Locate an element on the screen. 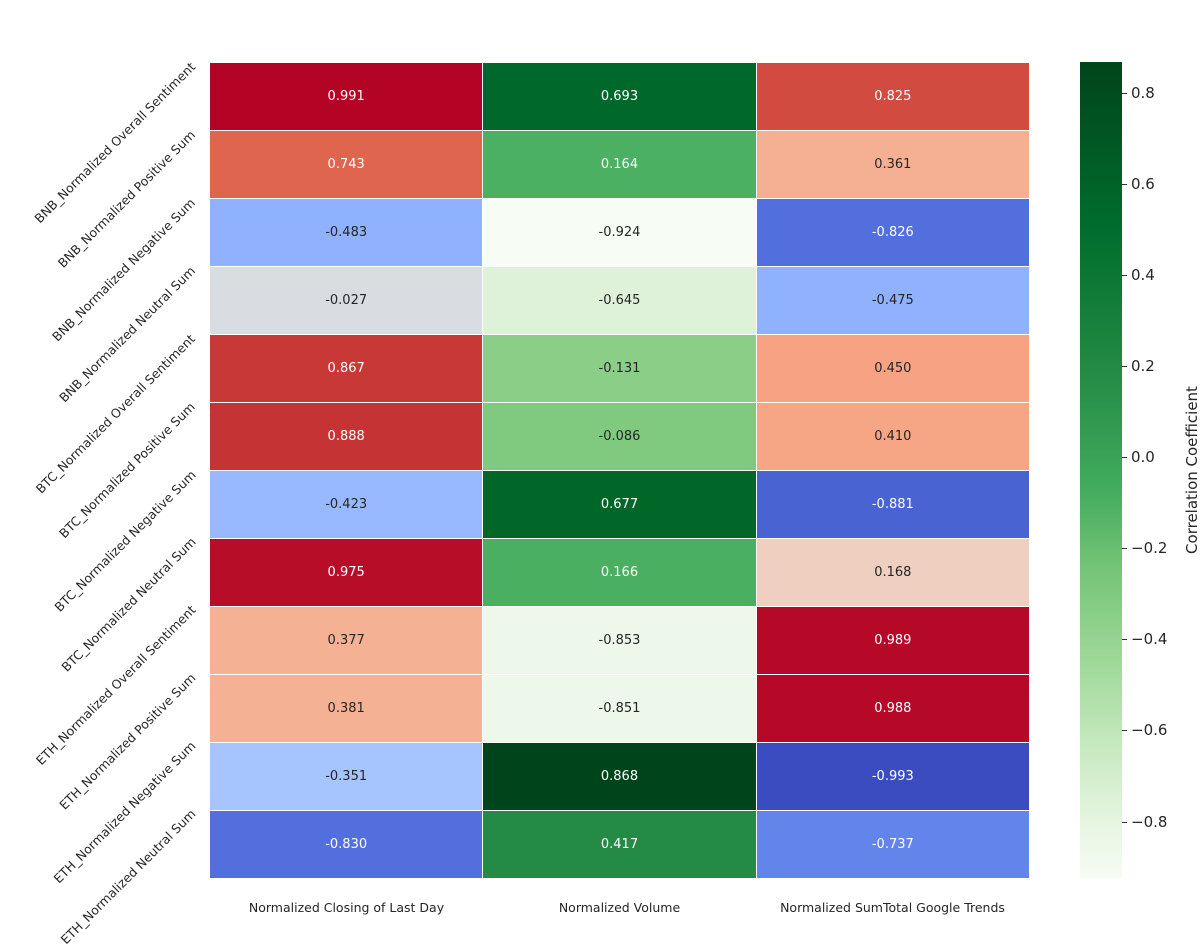  heatmap-cell: -0.483 is located at coordinates (346, 232).